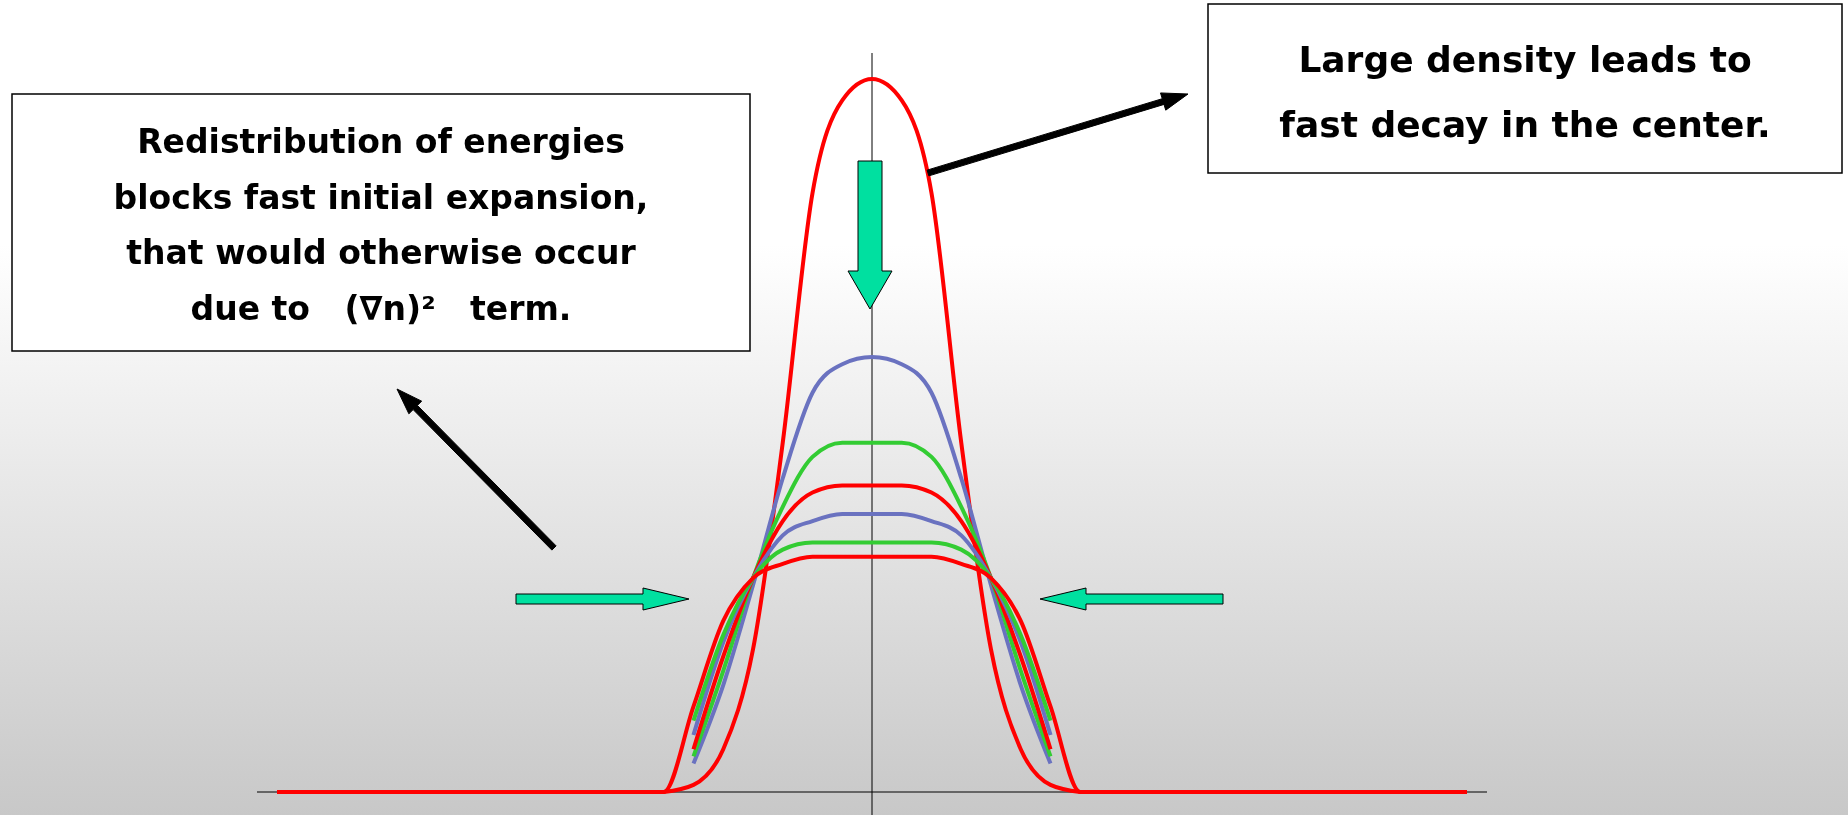 This screenshot has height=815, width=1848. I want to click on annotation: Large density leads to fast decay in the center., so click(1525, 92).